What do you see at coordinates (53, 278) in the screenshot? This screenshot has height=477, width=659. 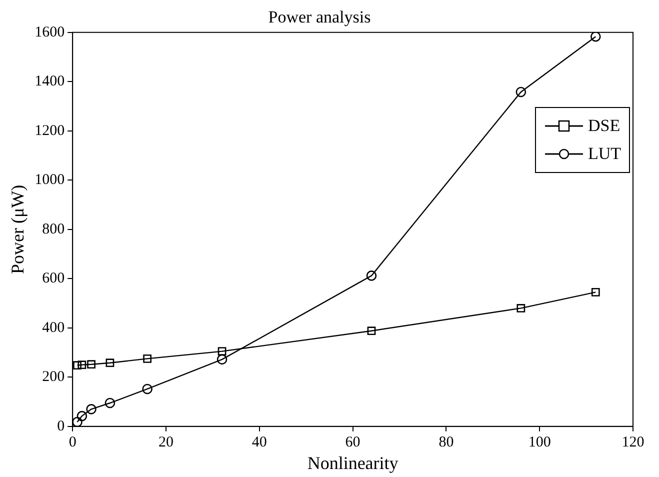 I see `y-tick-label: 600` at bounding box center [53, 278].